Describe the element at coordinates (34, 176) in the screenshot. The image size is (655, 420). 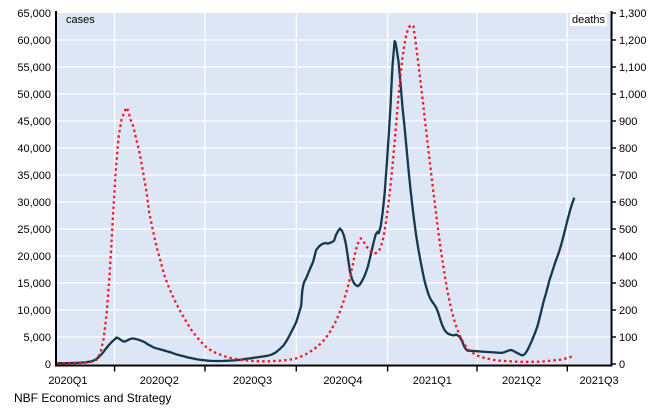
I see `left-axis-tick-label: 35,000` at that location.